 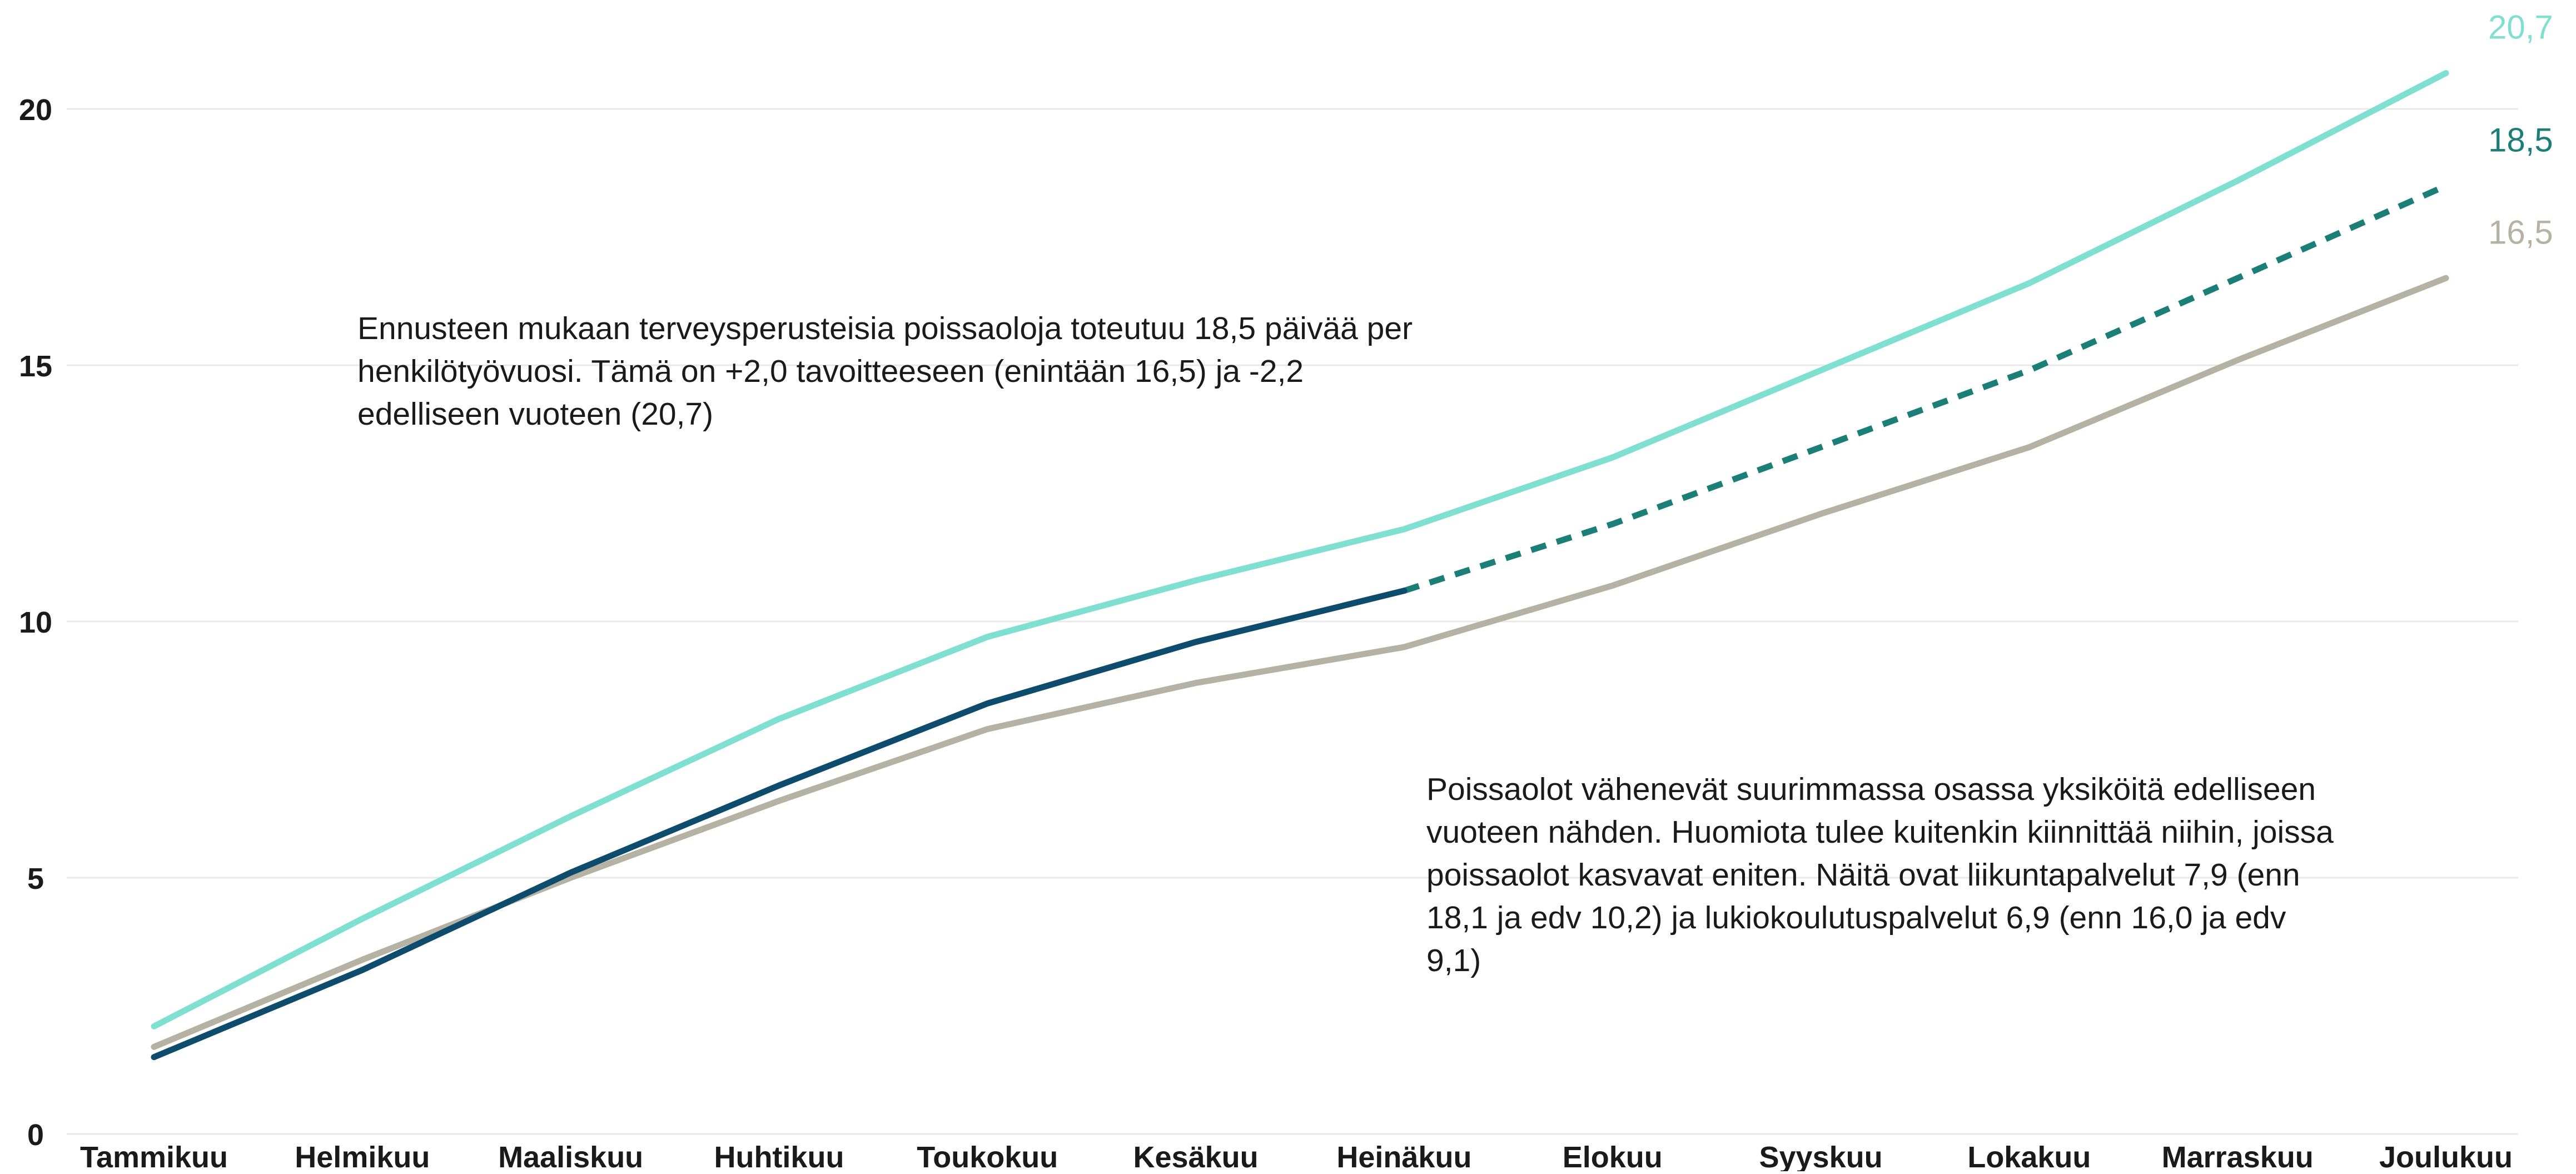 I want to click on end-label-target: 16,5, so click(x=2521, y=232).